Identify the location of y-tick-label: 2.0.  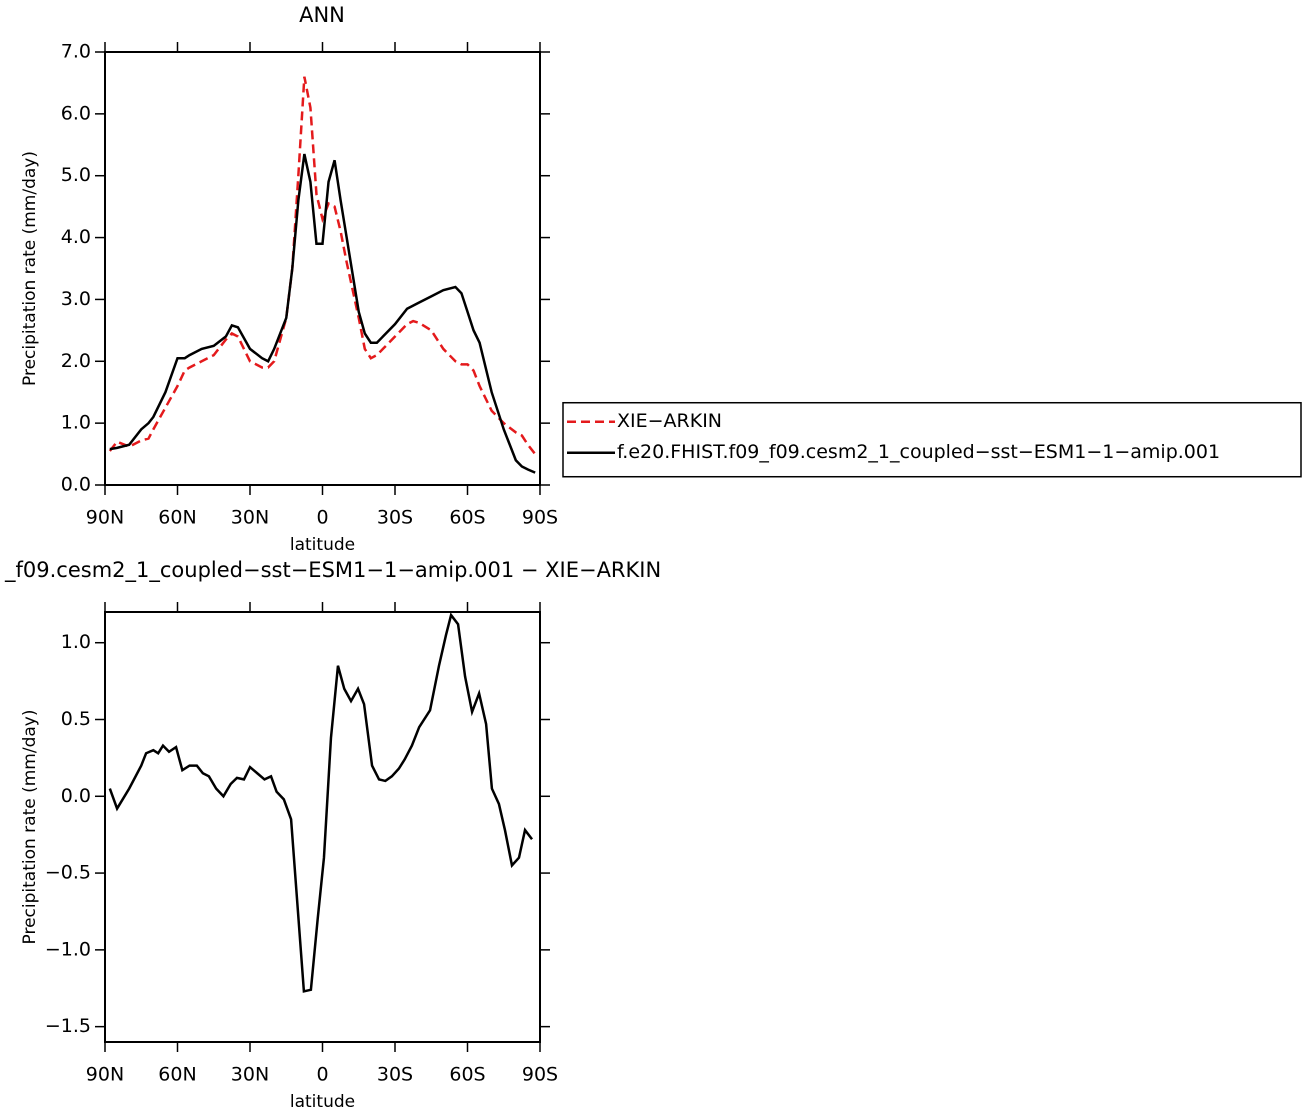
(76, 361).